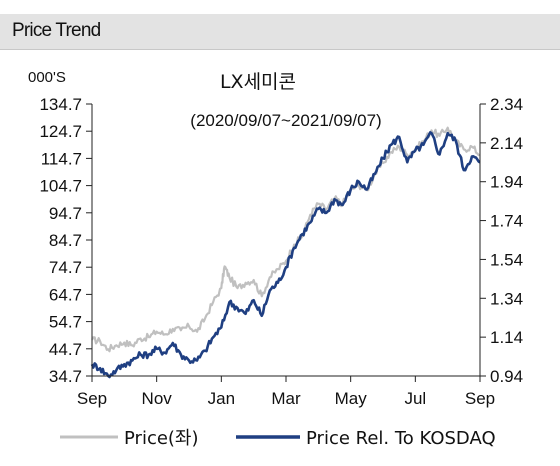 This screenshot has height=466, width=560. I want to click on right-tick-label: 0.94, so click(506, 376).